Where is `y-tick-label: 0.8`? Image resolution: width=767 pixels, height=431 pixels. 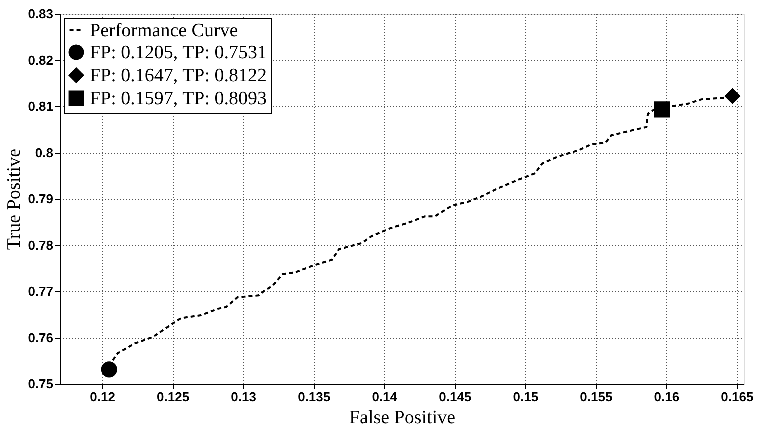
y-tick-label: 0.8 is located at coordinates (44, 152).